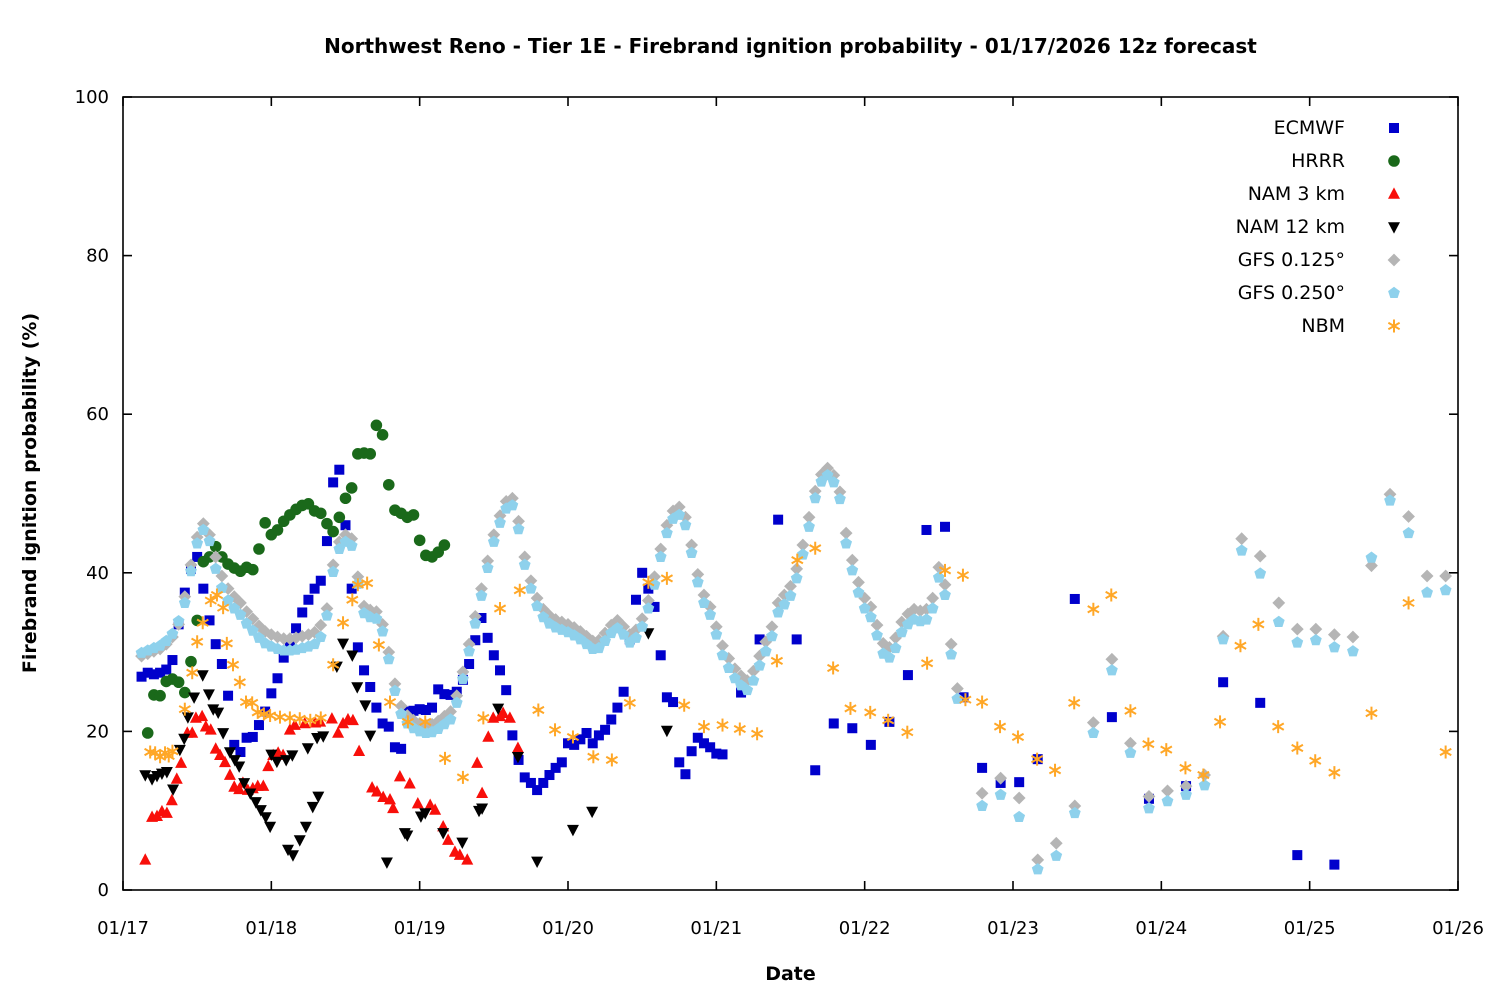 This screenshot has height=1004, width=1500. Describe the element at coordinates (406, 748) in the screenshot. I see `series-nam-12-km` at that location.